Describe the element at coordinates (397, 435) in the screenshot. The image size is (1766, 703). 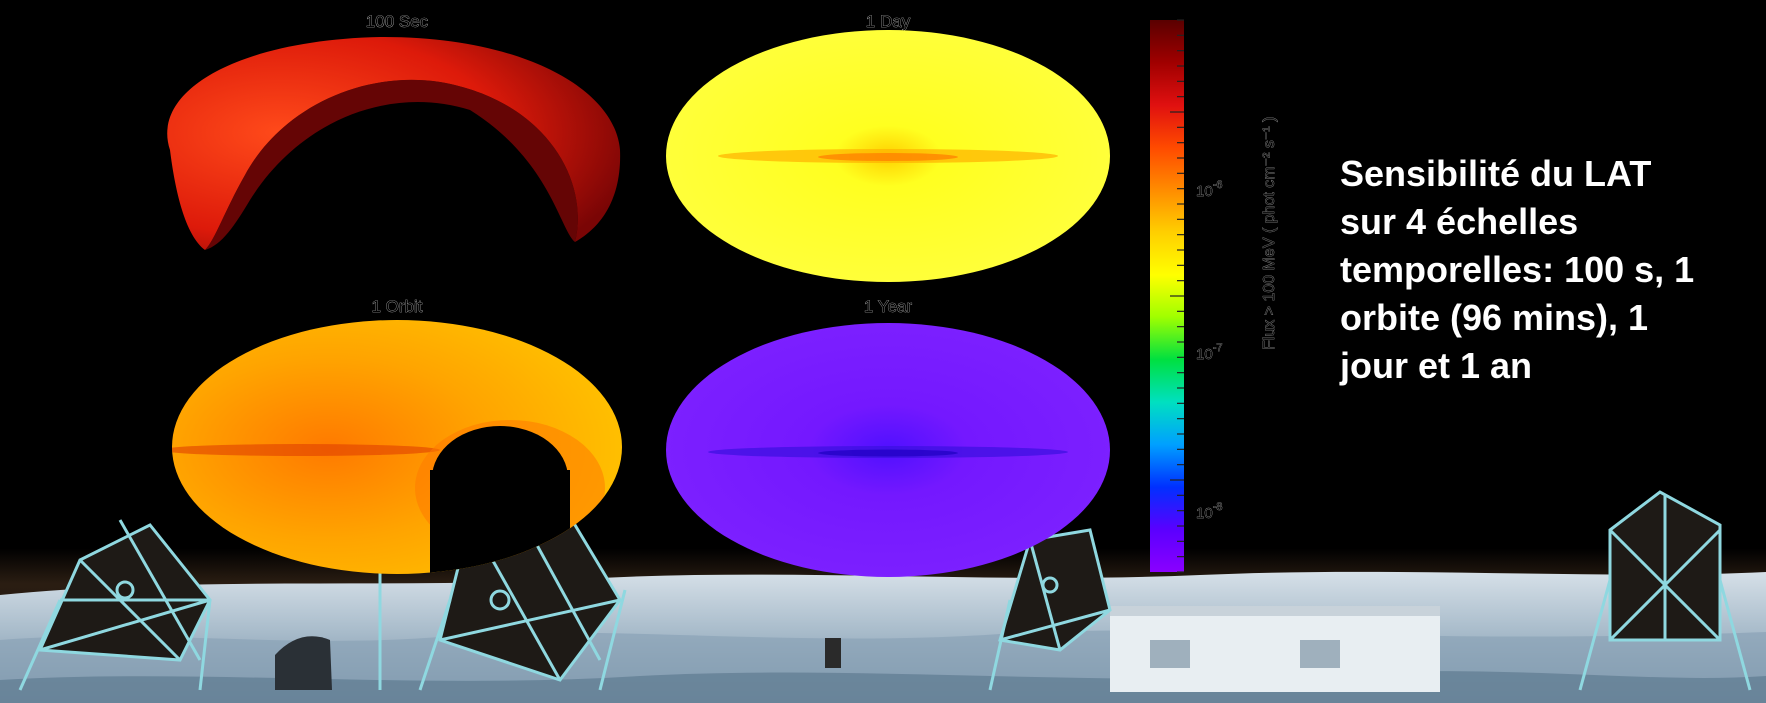
I see `map-1-orbit: 1 Orbit` at that location.